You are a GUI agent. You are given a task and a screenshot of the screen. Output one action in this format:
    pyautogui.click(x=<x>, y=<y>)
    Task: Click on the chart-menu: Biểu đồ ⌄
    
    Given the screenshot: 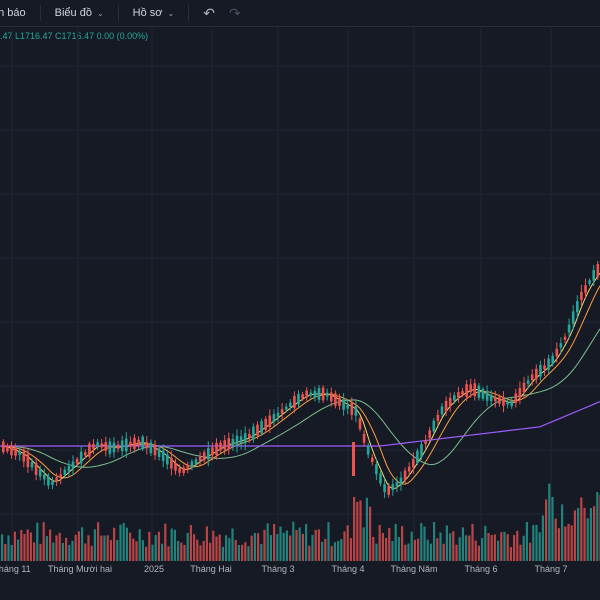 What is the action you would take?
    pyautogui.click(x=79, y=13)
    